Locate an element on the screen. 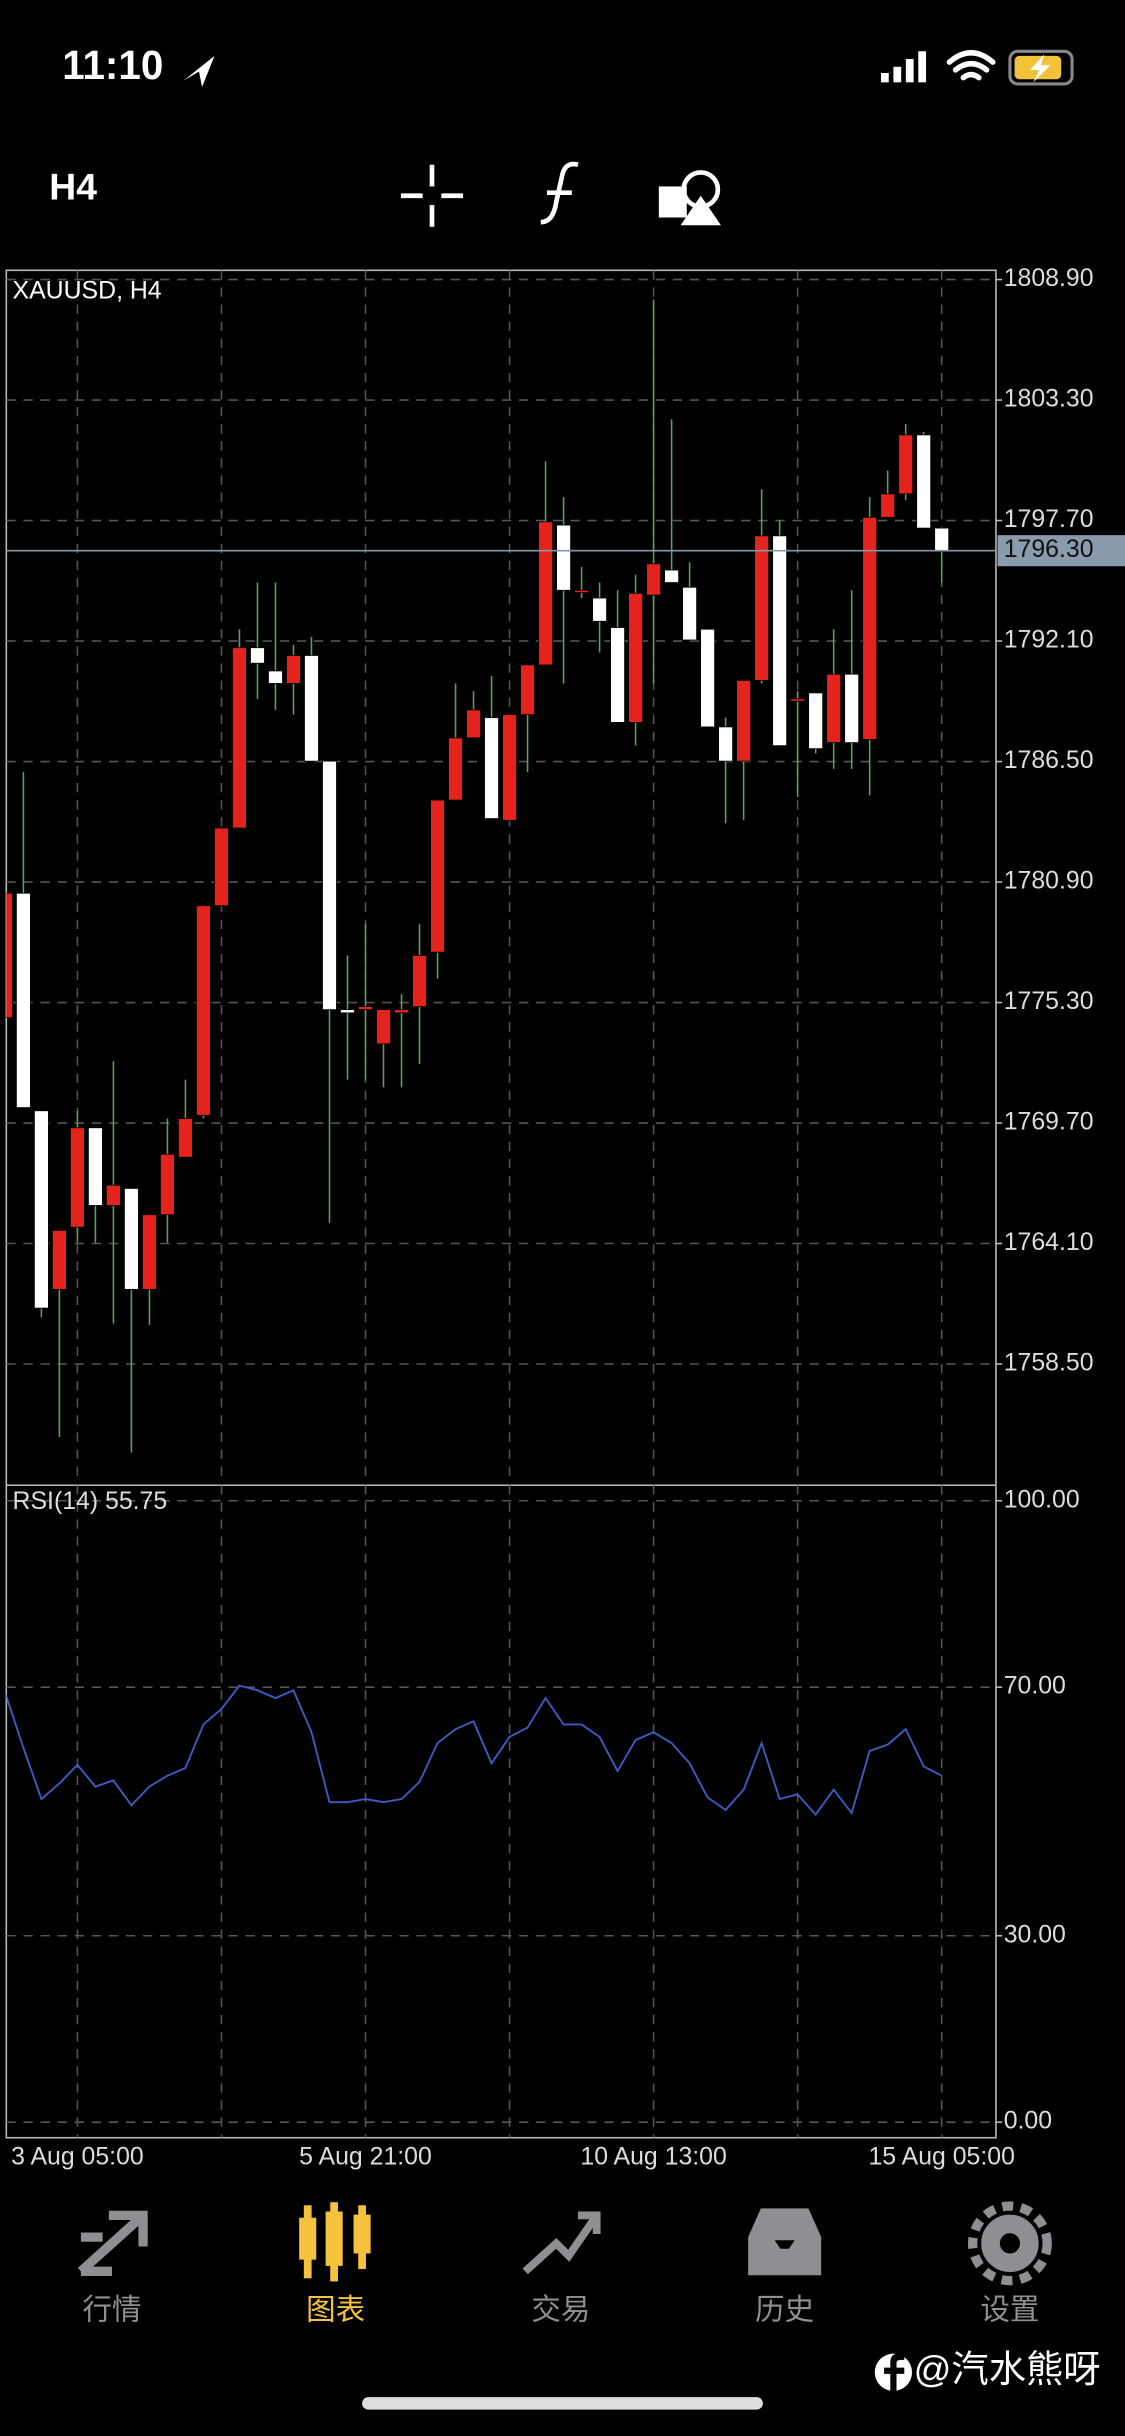 Image resolution: width=1125 pixels, height=2436 pixels. y-tick-label: 1797.70 is located at coordinates (1049, 519).